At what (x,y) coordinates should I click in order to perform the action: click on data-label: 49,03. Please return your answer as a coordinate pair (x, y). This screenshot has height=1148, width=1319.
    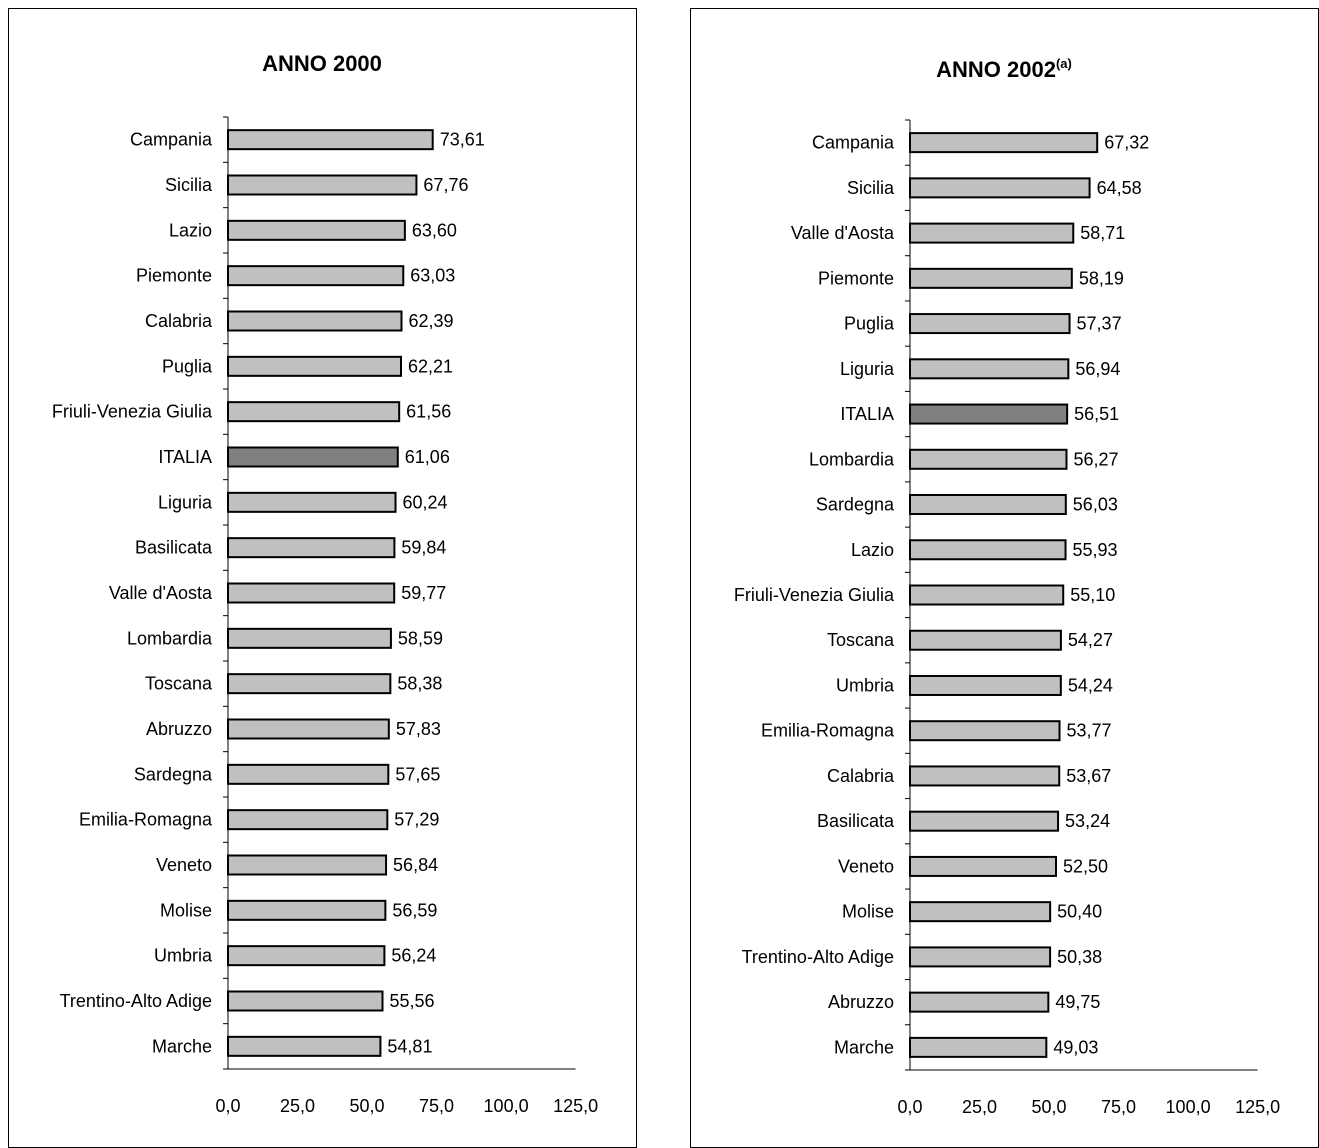
    Looking at the image, I should click on (1075, 1047).